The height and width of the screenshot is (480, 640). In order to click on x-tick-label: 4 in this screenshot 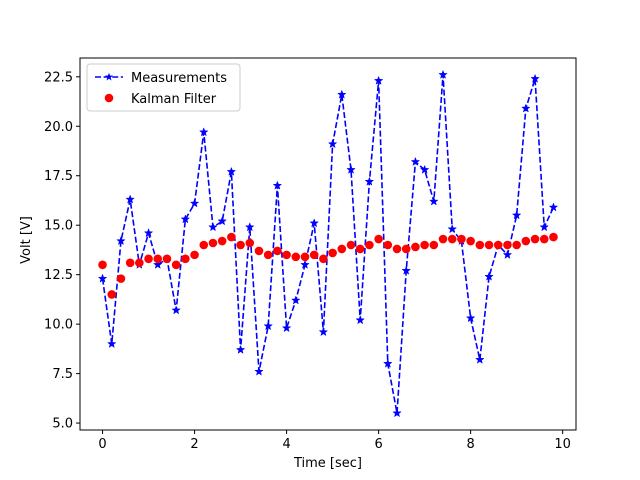, I will do `click(286, 444)`.